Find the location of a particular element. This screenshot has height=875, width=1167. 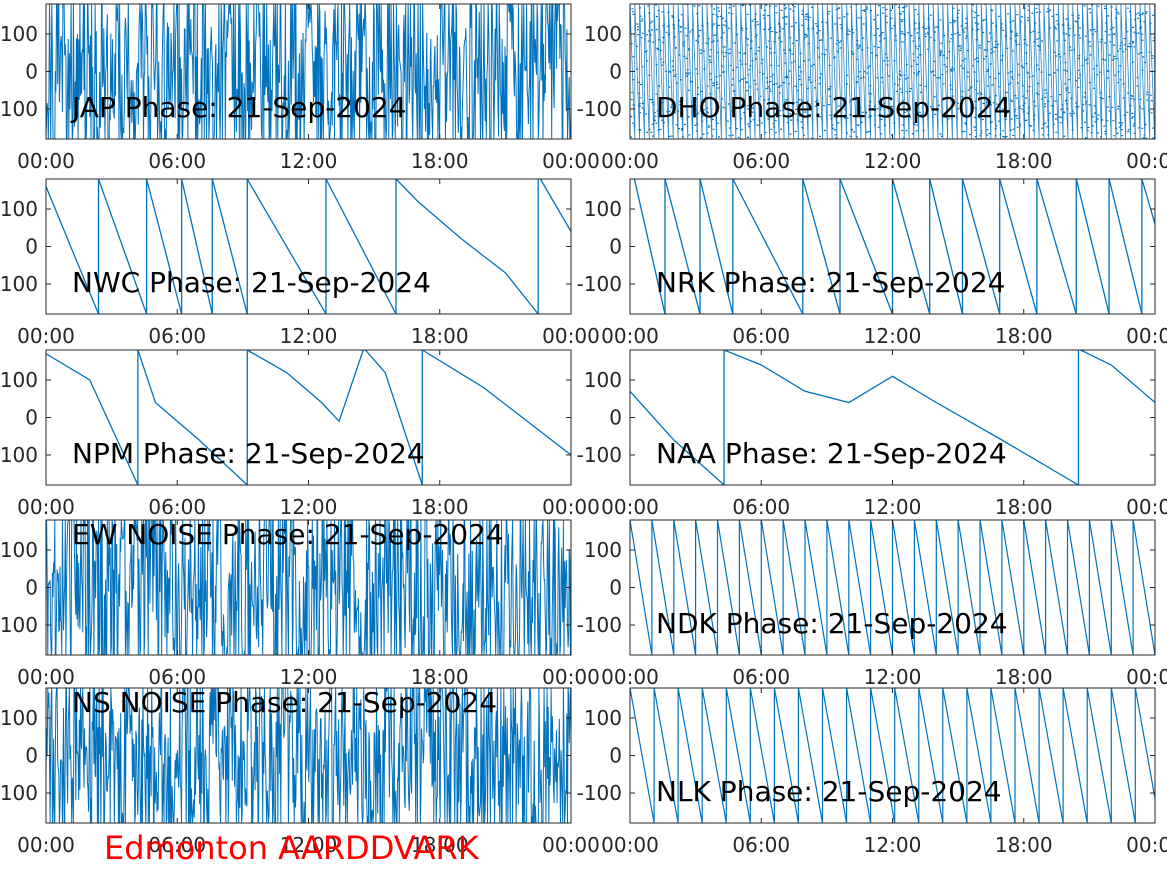

subplot-title: NWC Phase: 21-Sep-2024 is located at coordinates (251, 282).